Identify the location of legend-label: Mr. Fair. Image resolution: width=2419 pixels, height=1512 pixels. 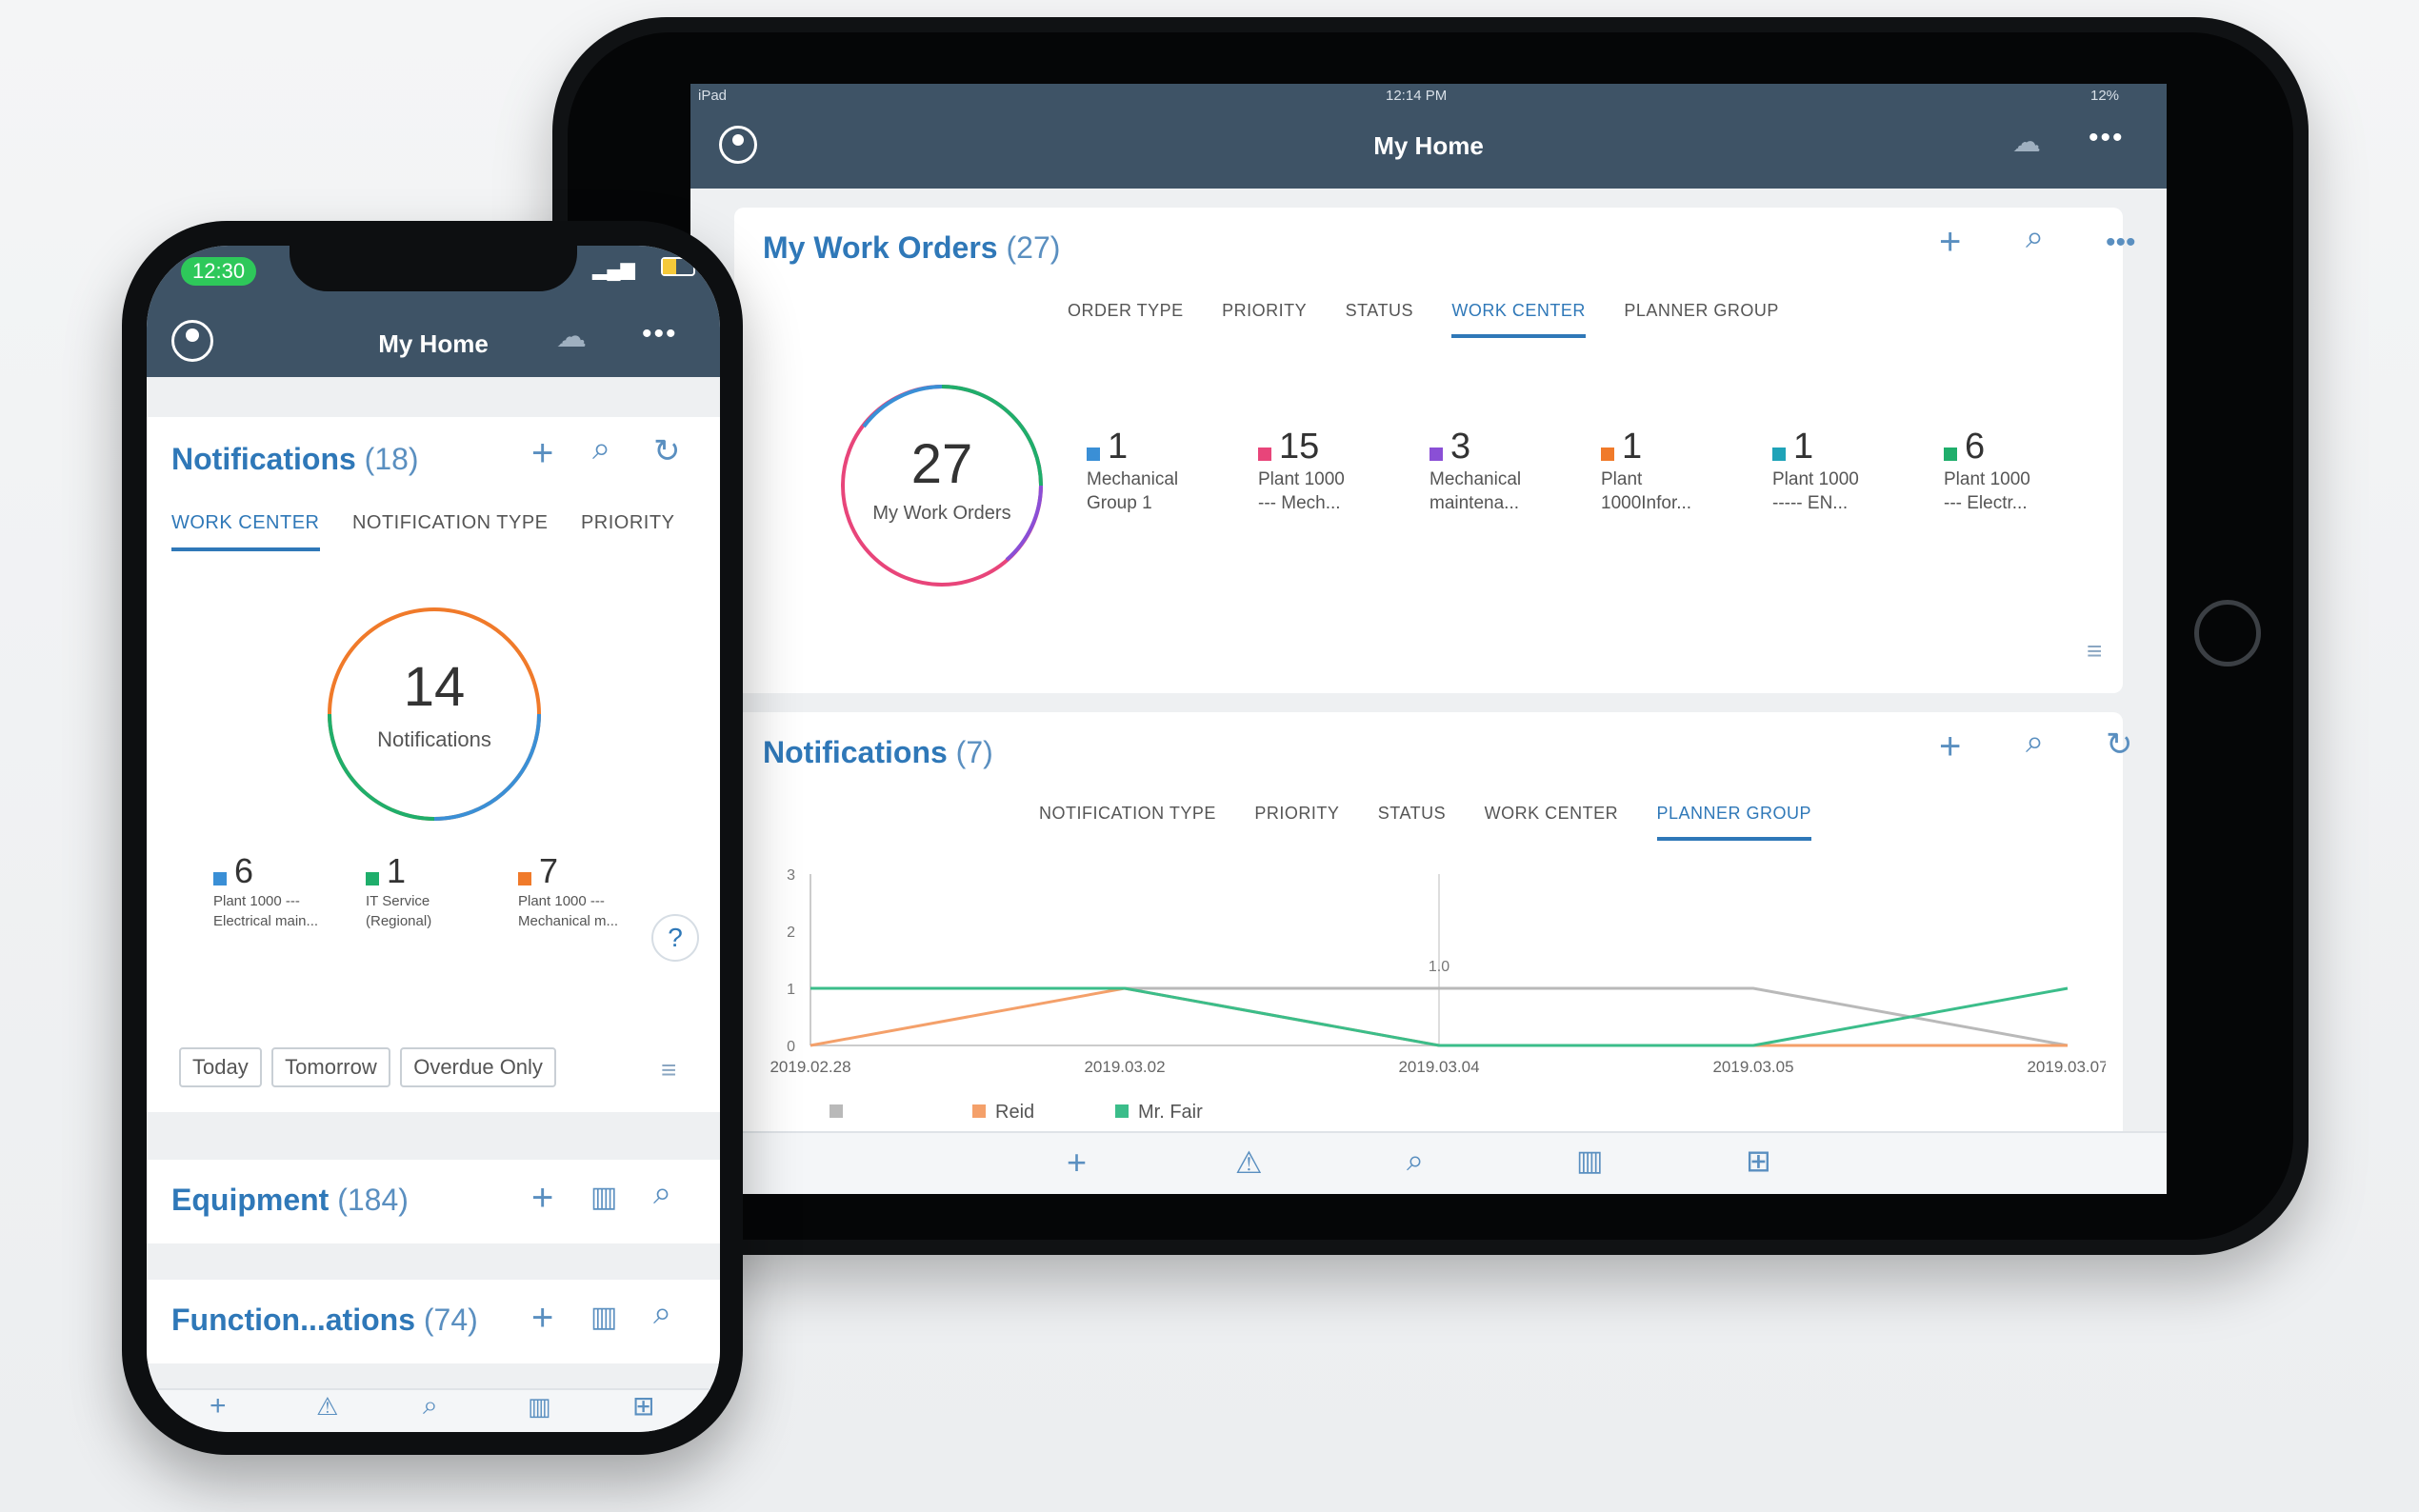
(1170, 1112).